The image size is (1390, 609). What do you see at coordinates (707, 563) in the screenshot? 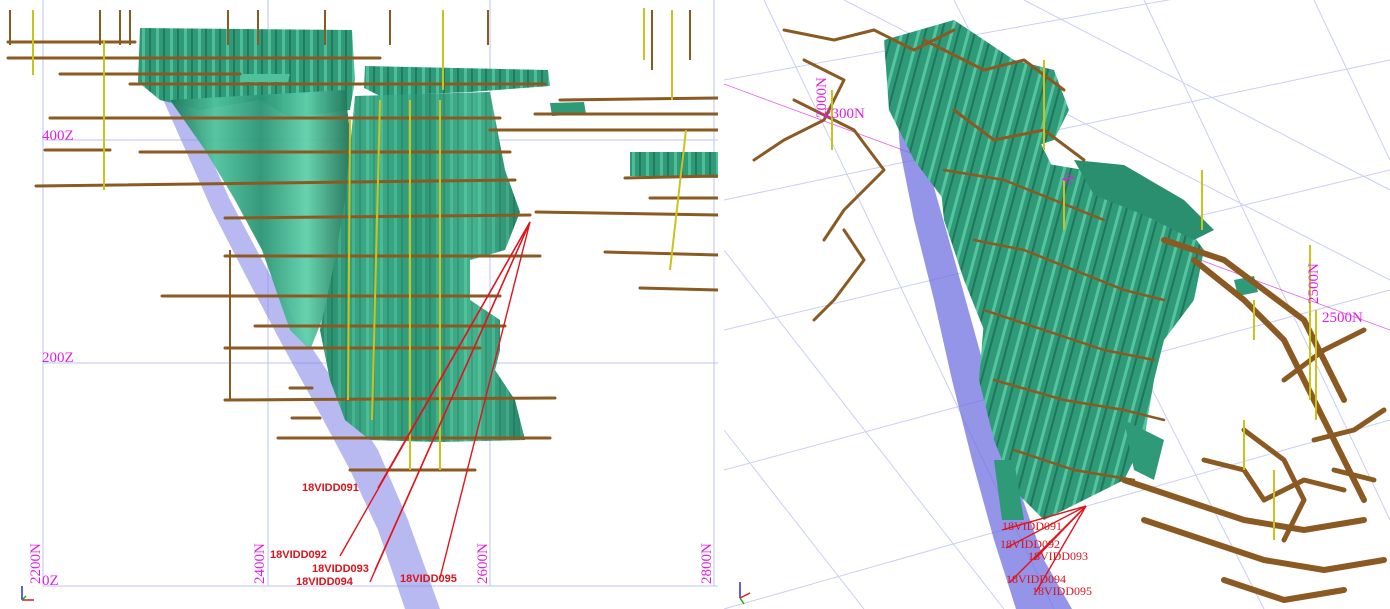
I see `northing-label-2800n: 2800N` at bounding box center [707, 563].